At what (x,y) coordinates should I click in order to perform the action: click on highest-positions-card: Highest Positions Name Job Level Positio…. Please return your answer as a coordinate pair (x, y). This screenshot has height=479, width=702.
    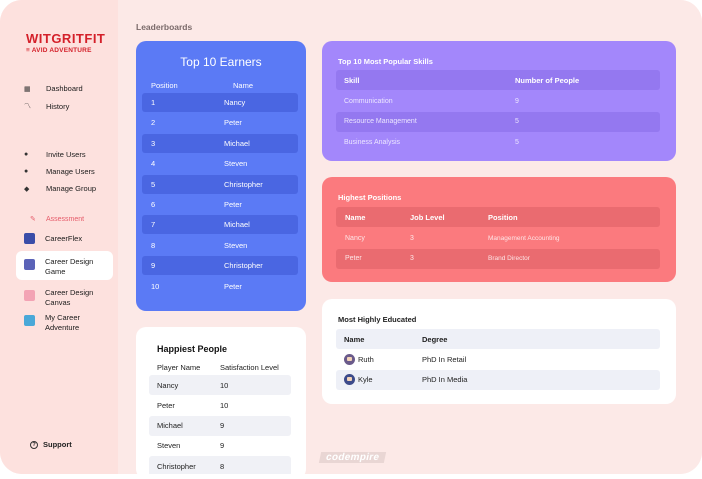
    Looking at the image, I should click on (499, 229).